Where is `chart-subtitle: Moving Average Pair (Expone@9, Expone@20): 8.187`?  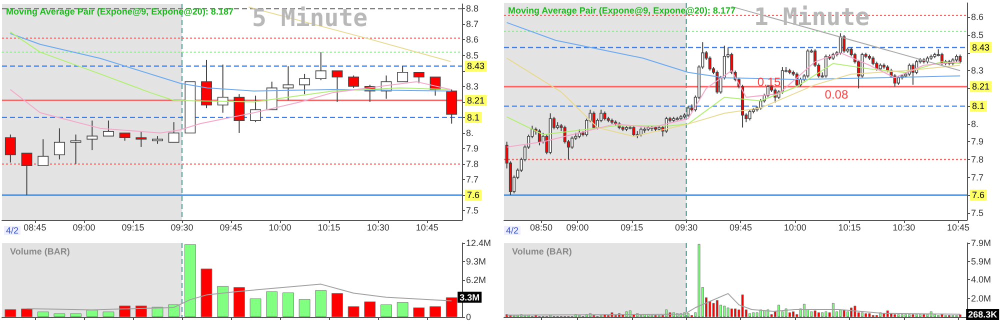 chart-subtitle: Moving Average Pair (Expone@9, Expone@20): 8.187 is located at coordinates (120, 11).